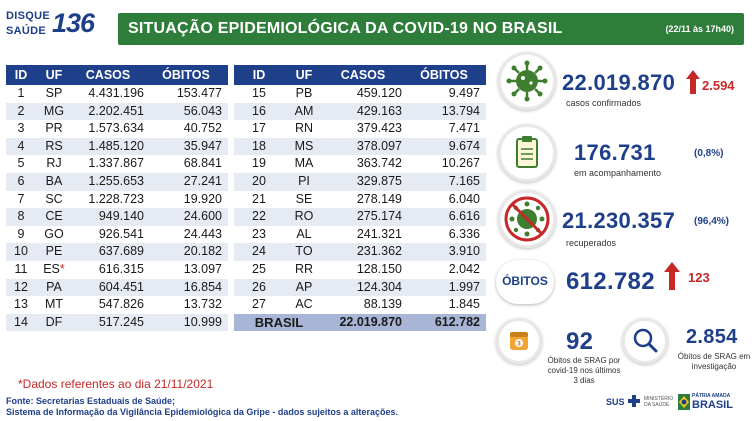  Describe the element at coordinates (304, 305) in the screenshot. I see `cell-uf: AC` at that location.